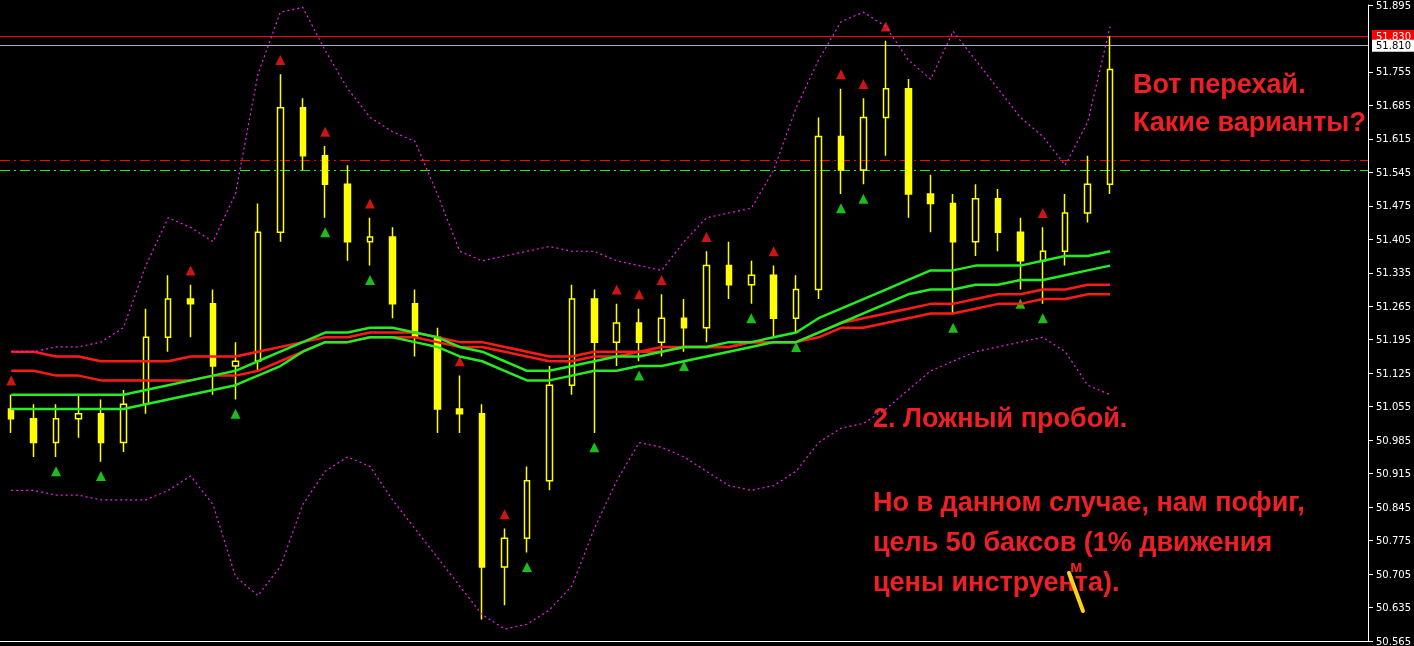 This screenshot has height=646, width=1414. What do you see at coordinates (1393, 440) in the screenshot?
I see `y-tick-label: 50.985` at bounding box center [1393, 440].